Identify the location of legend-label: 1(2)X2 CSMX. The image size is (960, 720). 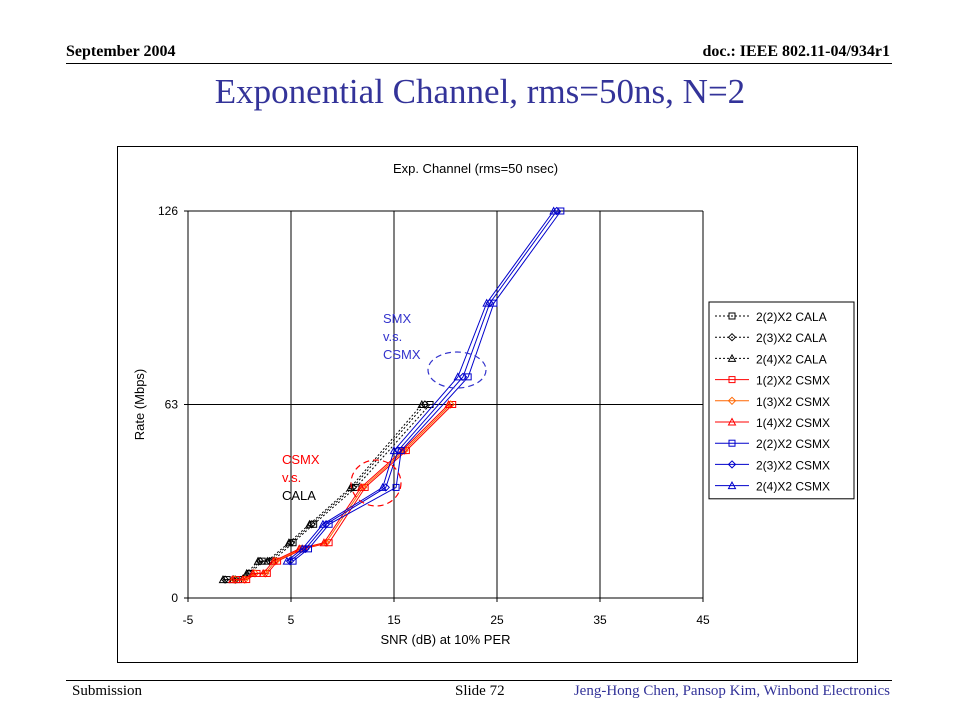
(793, 381).